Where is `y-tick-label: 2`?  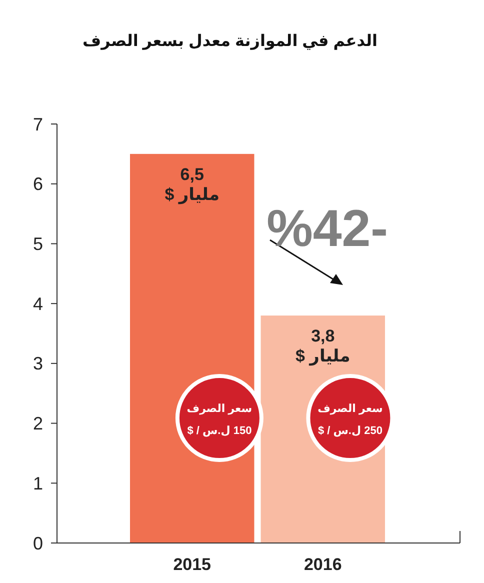
y-tick-label: 2 is located at coordinates (38, 424).